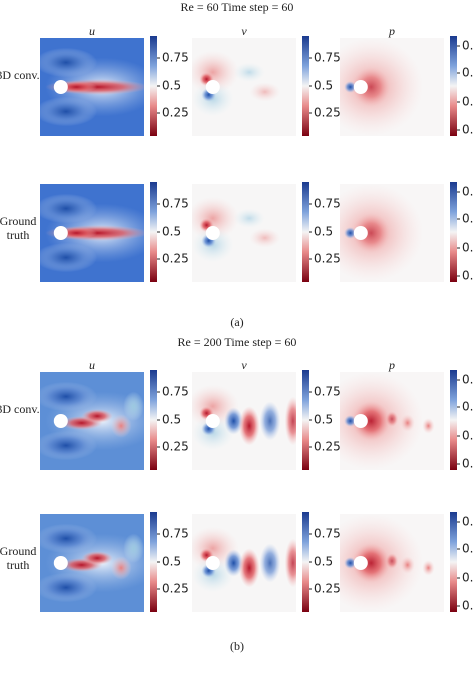  Describe the element at coordinates (20, 75) in the screenshot. I see `row-label: 3D conv.` at that location.